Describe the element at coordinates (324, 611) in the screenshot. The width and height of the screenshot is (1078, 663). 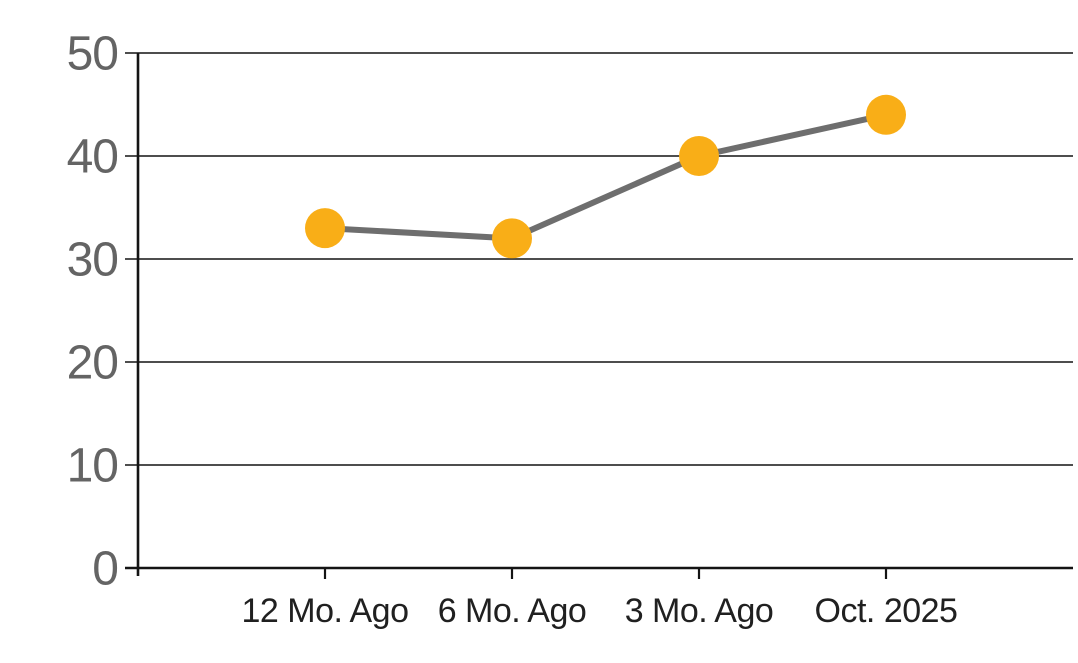
I see `x-tick-label: 12 Mo. Ago` at that location.